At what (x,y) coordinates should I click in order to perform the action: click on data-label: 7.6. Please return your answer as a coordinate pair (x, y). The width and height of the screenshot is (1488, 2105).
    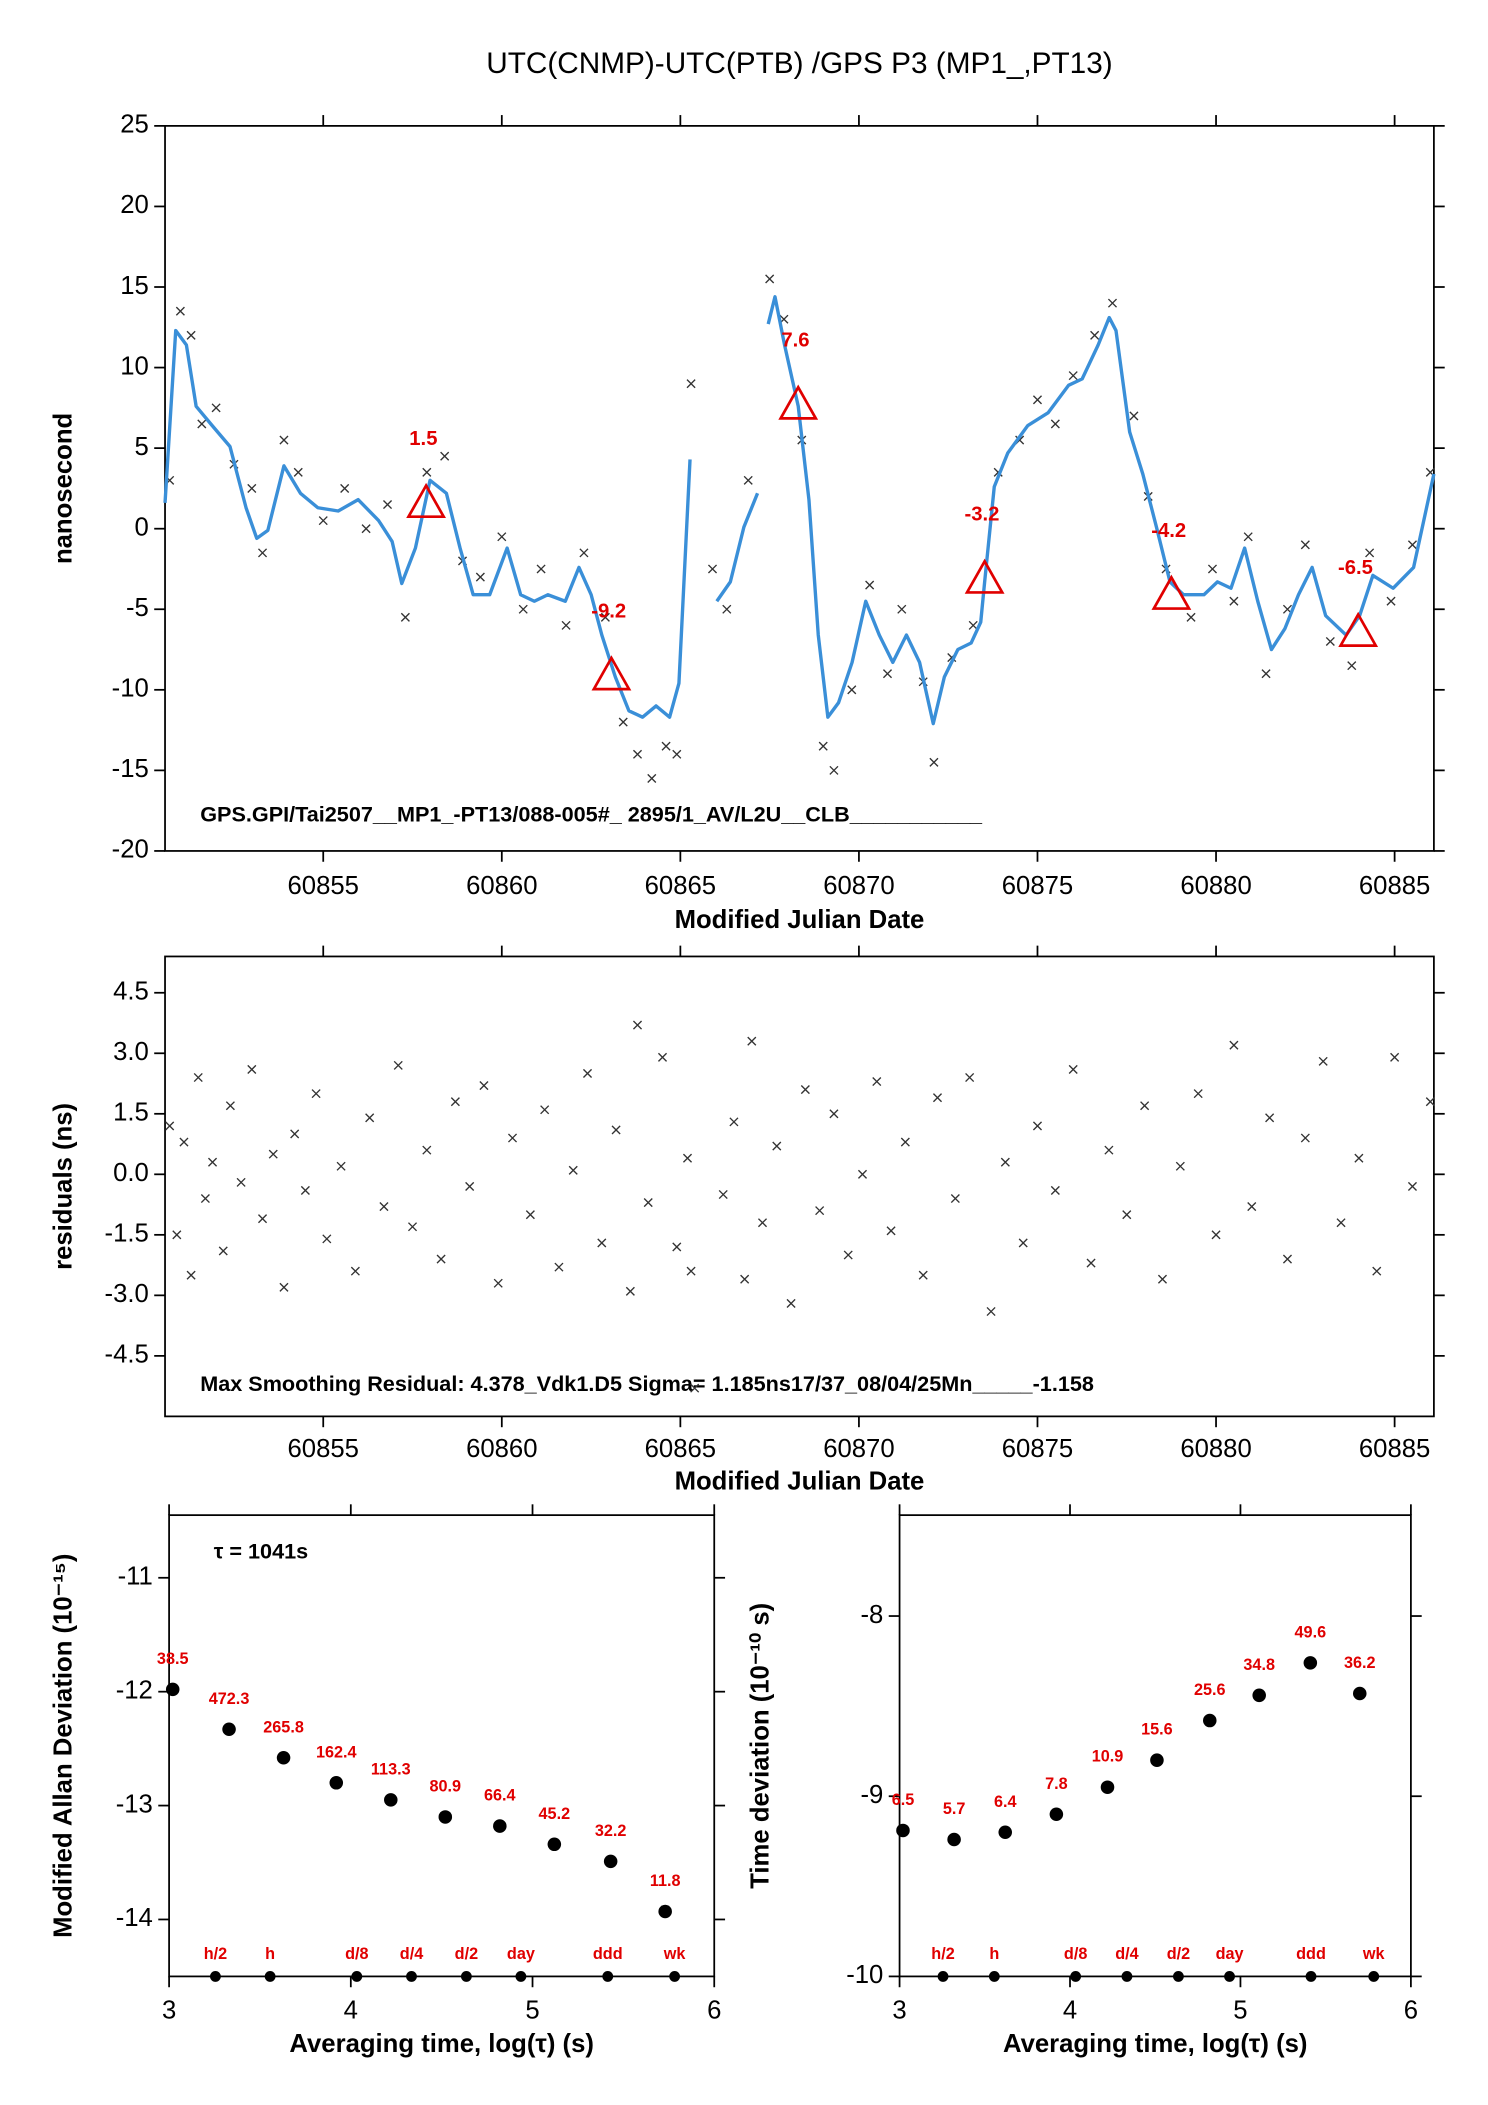
    Looking at the image, I should click on (795, 341).